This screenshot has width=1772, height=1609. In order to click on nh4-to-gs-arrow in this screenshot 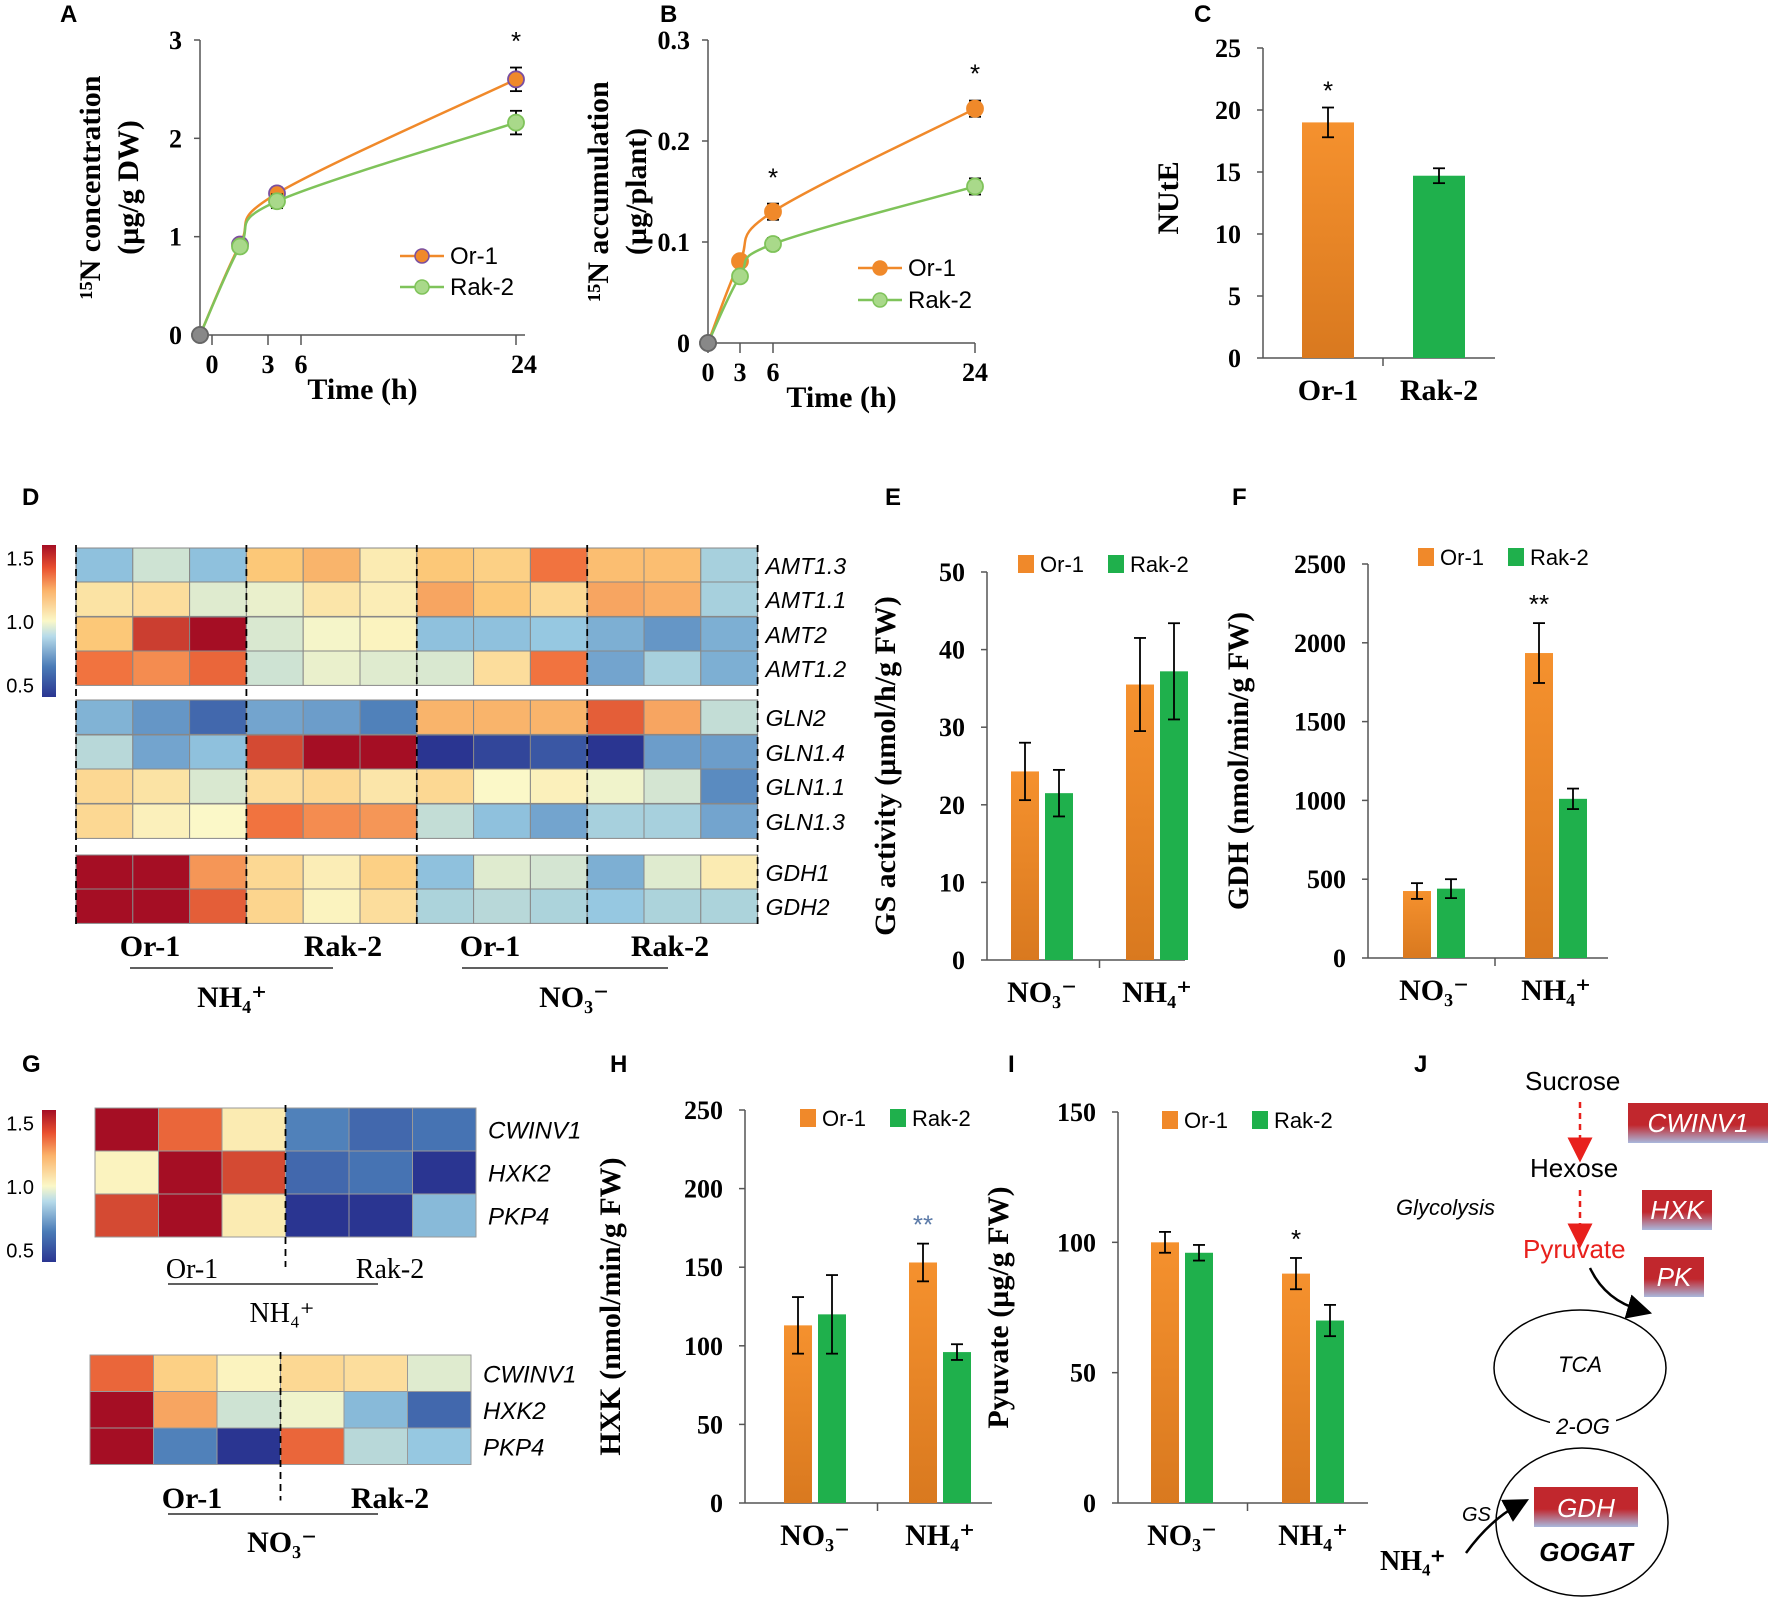, I will do `click(1497, 1526)`.